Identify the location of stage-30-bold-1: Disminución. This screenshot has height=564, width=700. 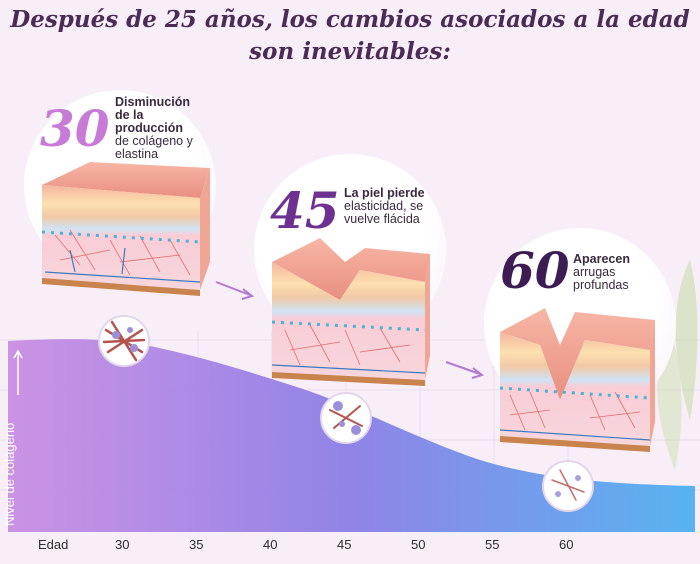
(153, 102).